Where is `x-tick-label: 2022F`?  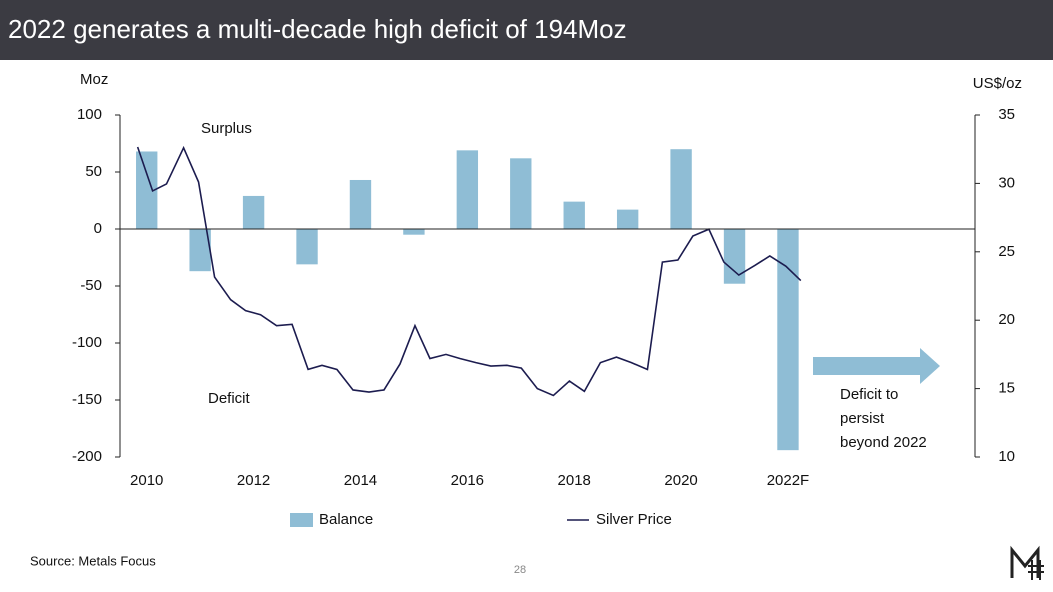
x-tick-label: 2022F is located at coordinates (788, 480).